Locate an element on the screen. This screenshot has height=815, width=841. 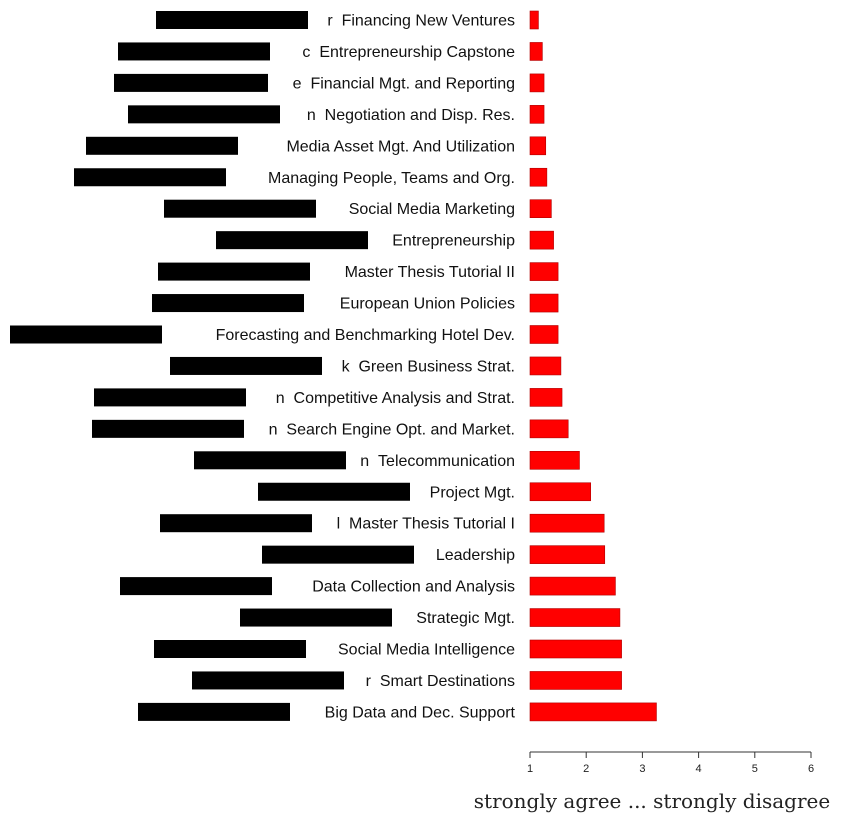
x-tick-label: 1 is located at coordinates (530, 769).